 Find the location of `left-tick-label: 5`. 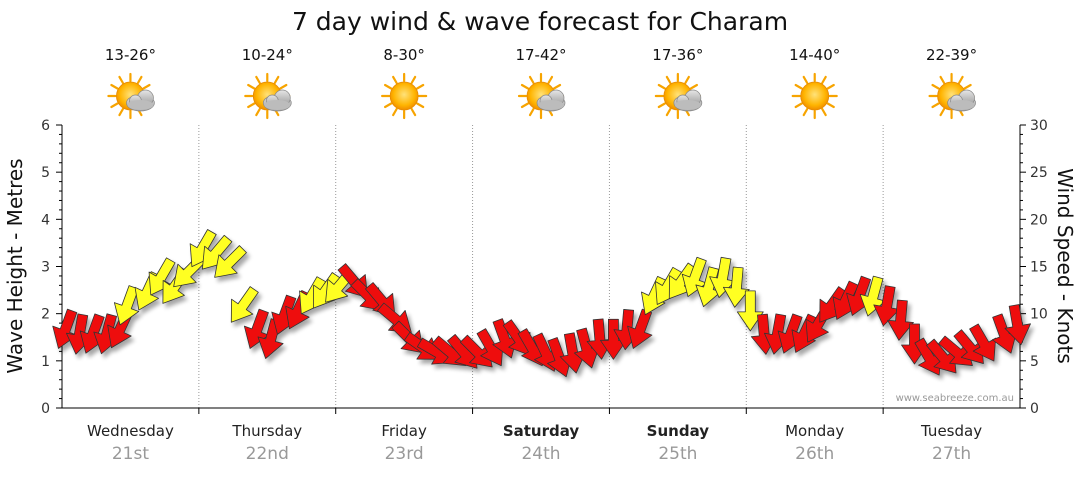

left-tick-label: 5 is located at coordinates (45, 173).